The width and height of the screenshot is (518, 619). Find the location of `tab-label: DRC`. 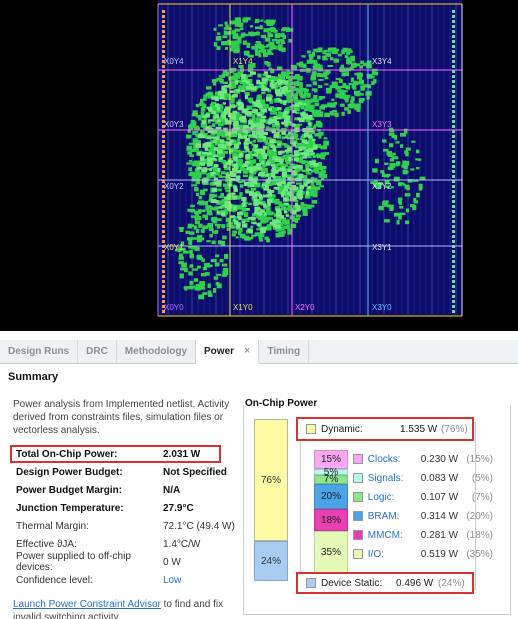

tab-label: DRC is located at coordinates (97, 351).